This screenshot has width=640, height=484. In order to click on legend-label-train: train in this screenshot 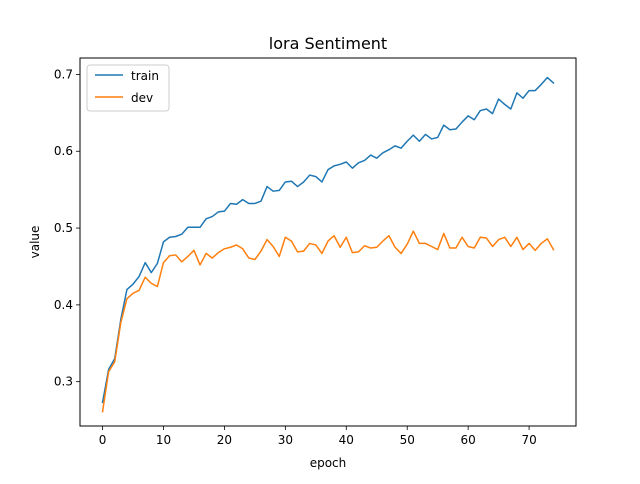, I will do `click(145, 76)`.